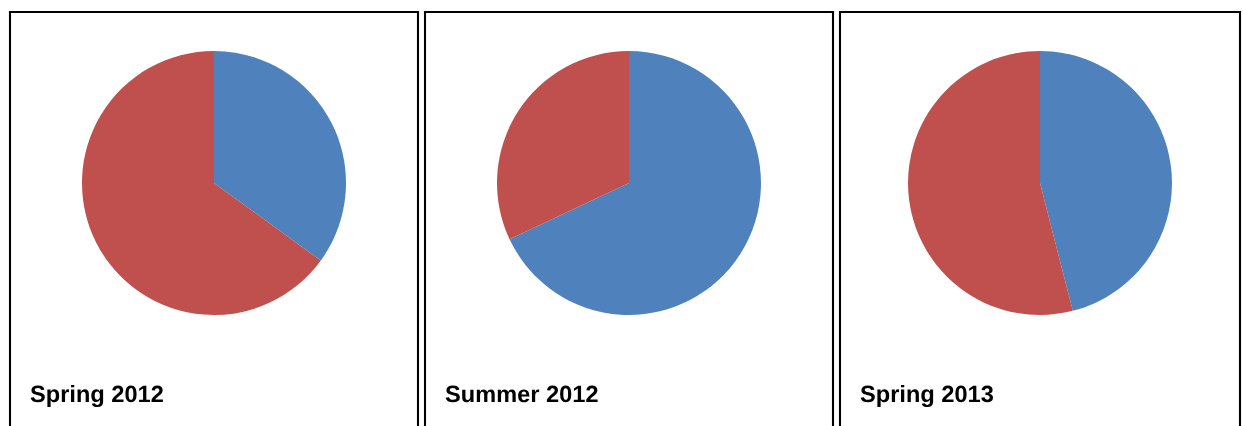 The height and width of the screenshot is (426, 1243). Describe the element at coordinates (521, 394) in the screenshot. I see `text: Summer 2012` at that location.